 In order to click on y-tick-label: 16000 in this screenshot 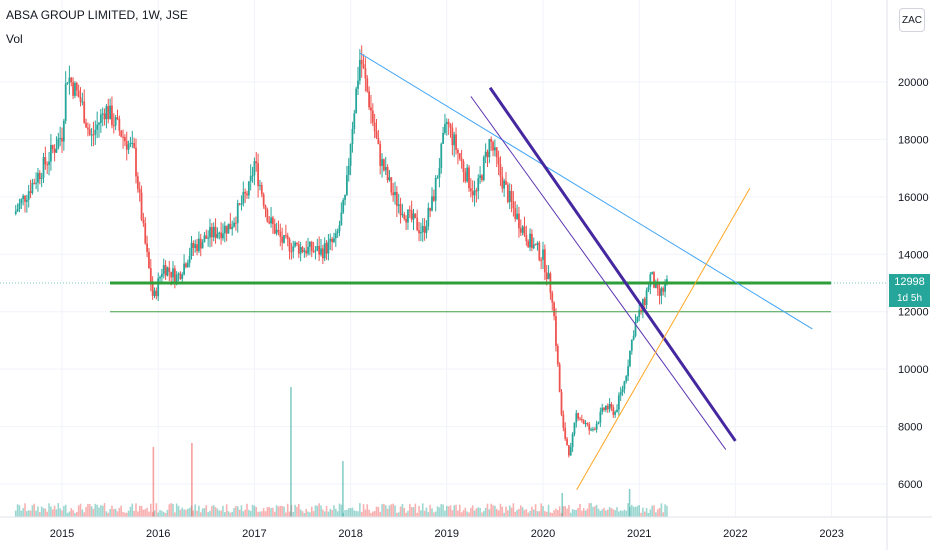, I will do `click(913, 198)`.